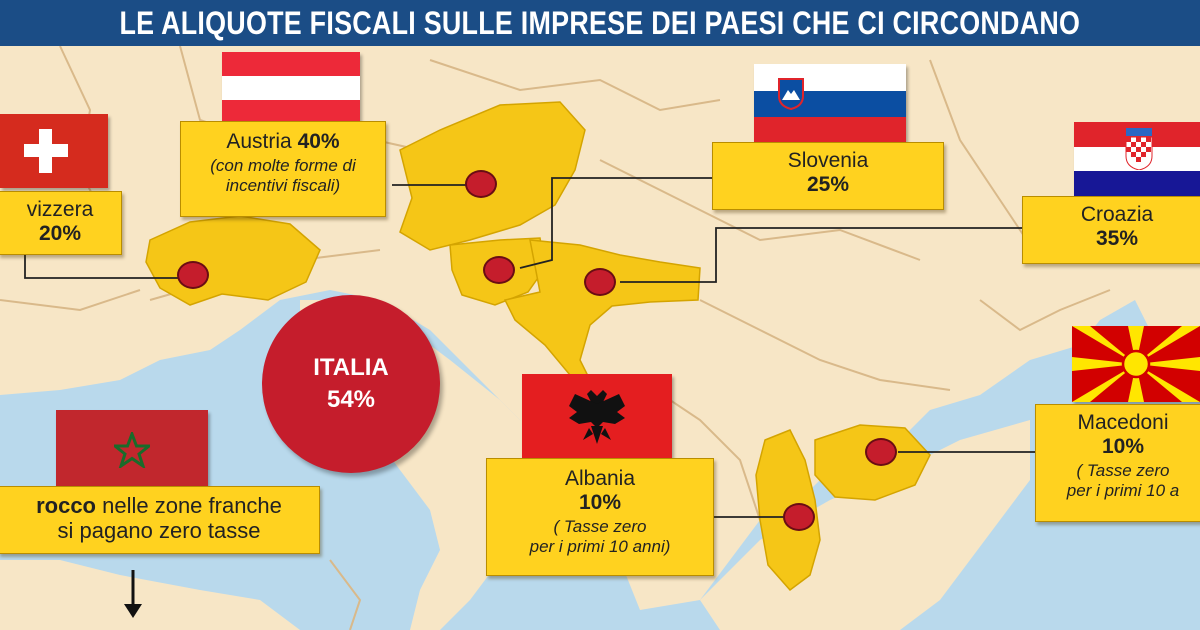 This screenshot has height=630, width=1200. I want to click on marker-albania, so click(799, 517).